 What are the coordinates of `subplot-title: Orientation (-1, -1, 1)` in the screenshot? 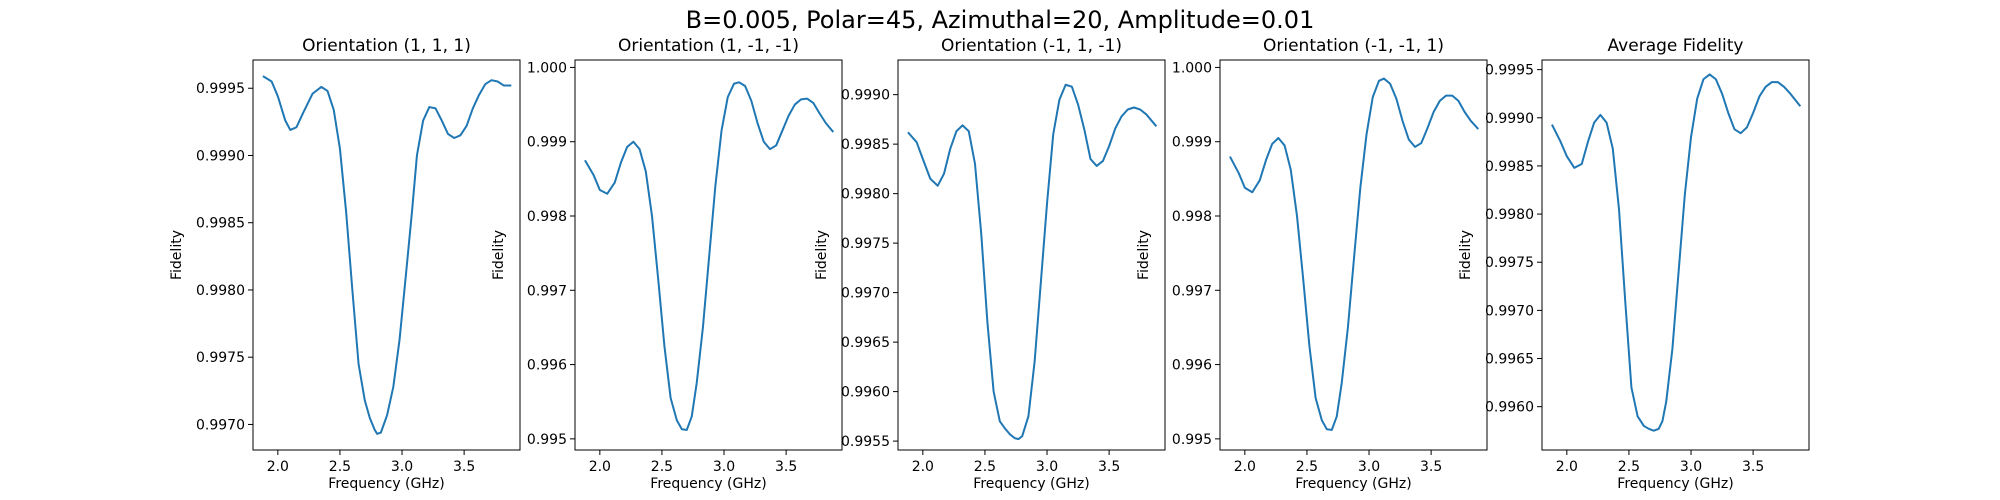 It's located at (1353, 46).